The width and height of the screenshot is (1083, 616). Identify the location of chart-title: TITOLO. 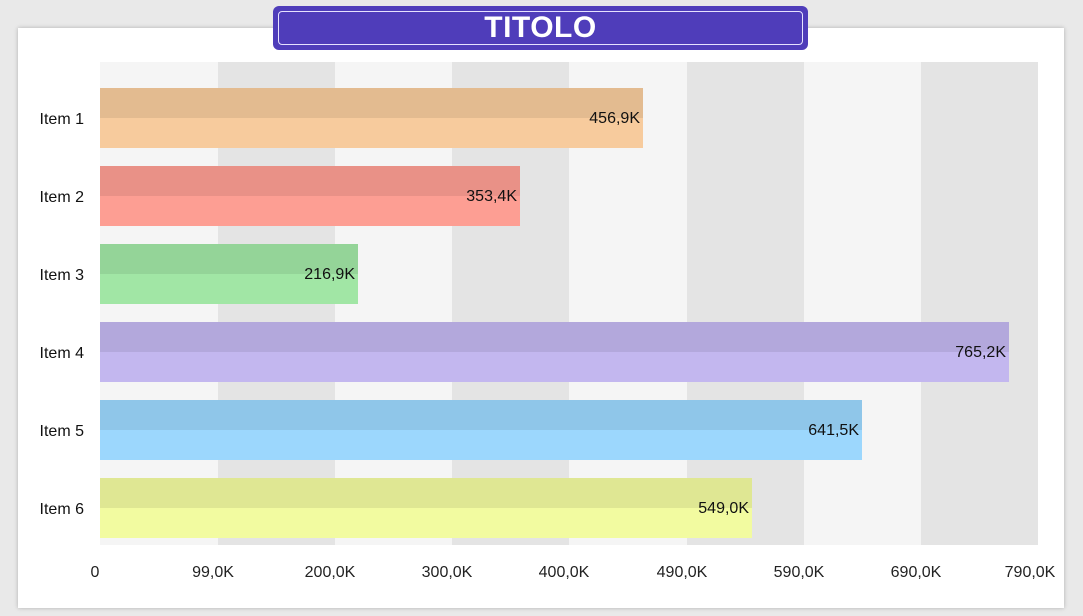
(540, 28).